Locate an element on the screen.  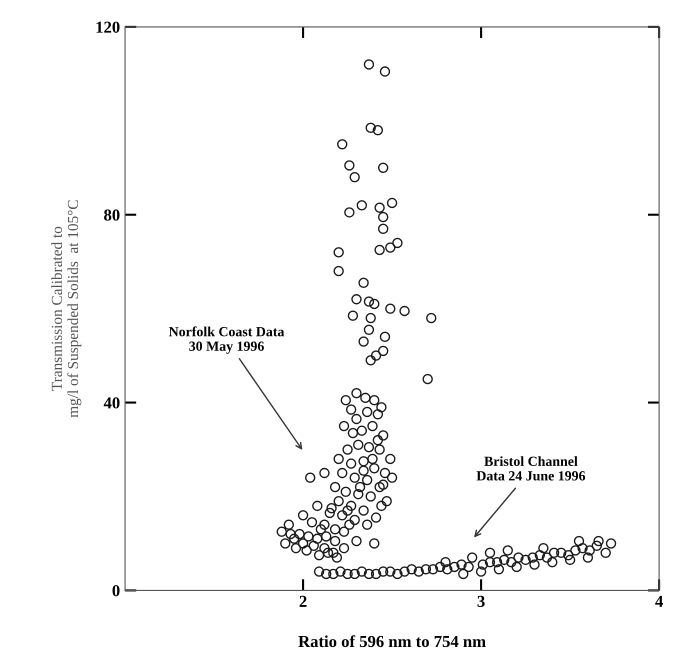
annotation: Bristol Channel Data 24 June 1996 is located at coordinates (531, 468).